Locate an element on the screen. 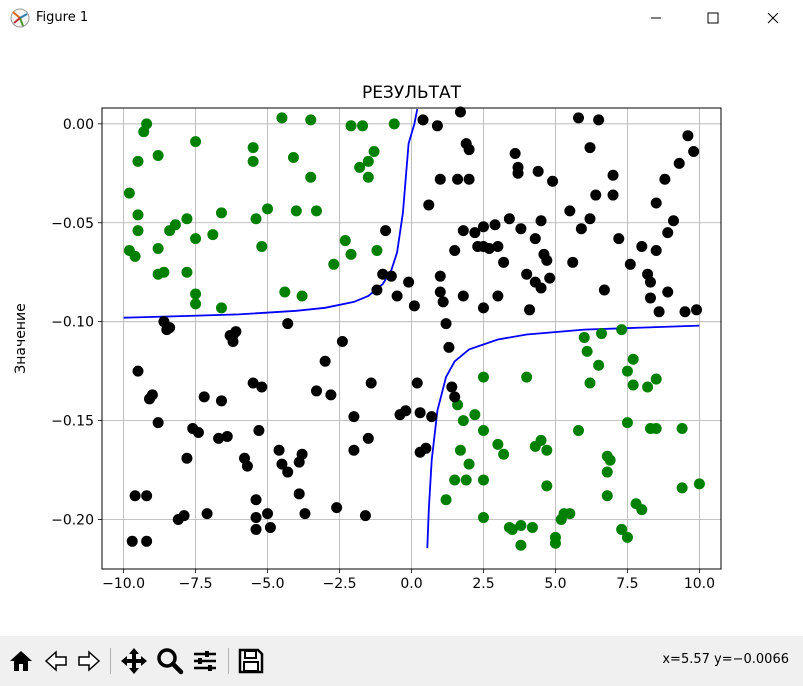 The image size is (803, 686). y-tick-label: −0.05 is located at coordinates (72, 224).